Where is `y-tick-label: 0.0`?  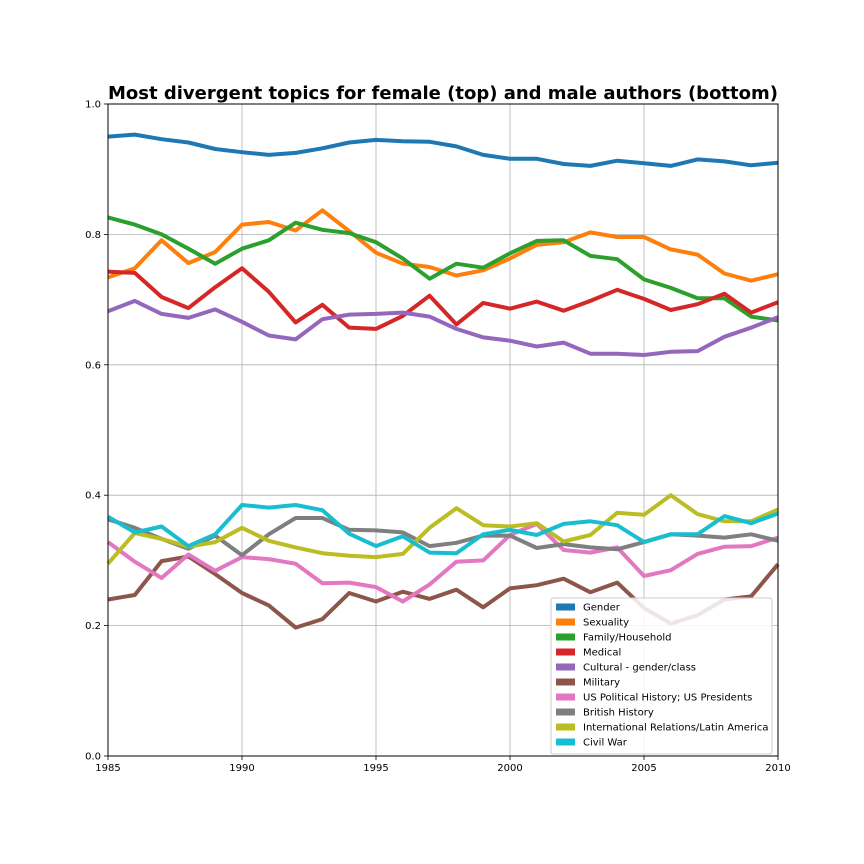 y-tick-label: 0.0 is located at coordinates (93, 757).